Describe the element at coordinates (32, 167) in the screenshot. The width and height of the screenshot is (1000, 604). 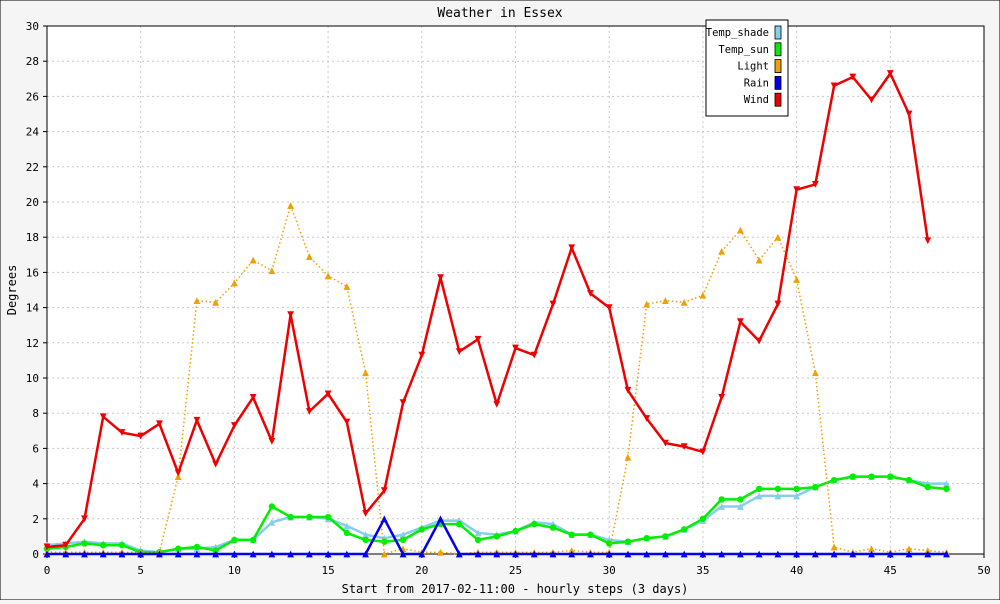
I see `y-tick-label: 22` at that location.